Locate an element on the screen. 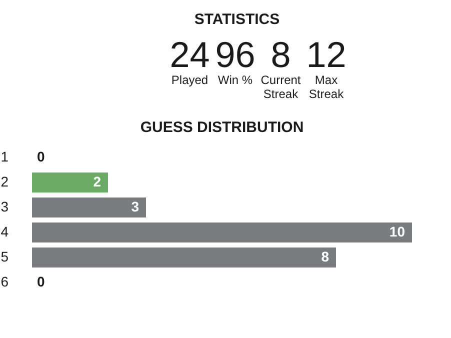 Image resolution: width=451 pixels, height=338 pixels. data-label: 2 is located at coordinates (97, 182).